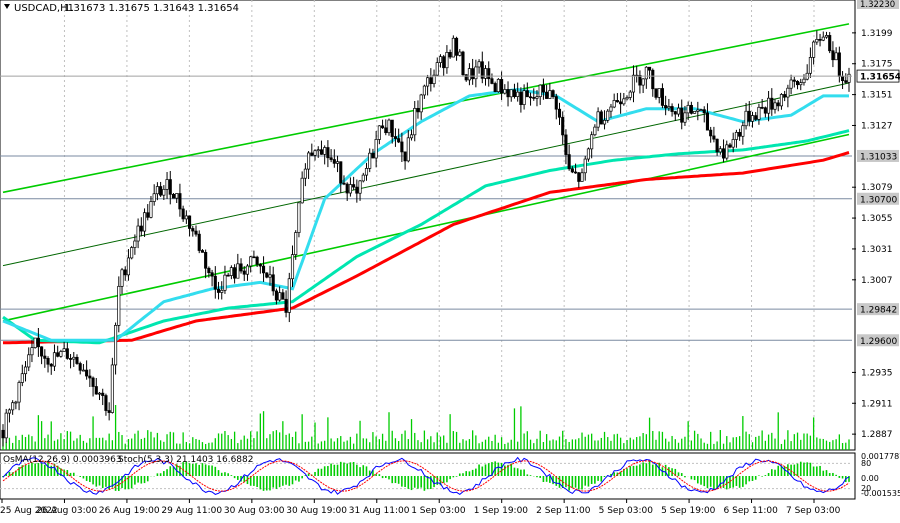  What do you see at coordinates (29, 511) in the screenshot?
I see `x-tick-label: 25 Aug 2022` at bounding box center [29, 511].